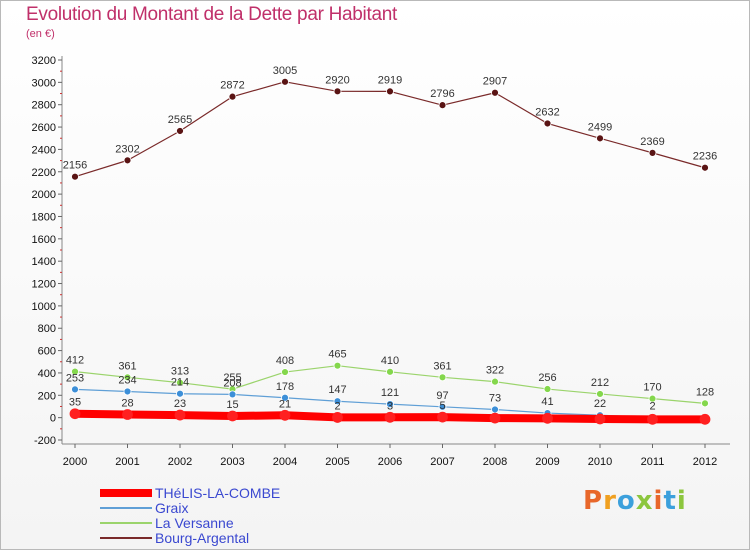 This screenshot has width=750, height=550. I want to click on data-label: 2236, so click(705, 157).